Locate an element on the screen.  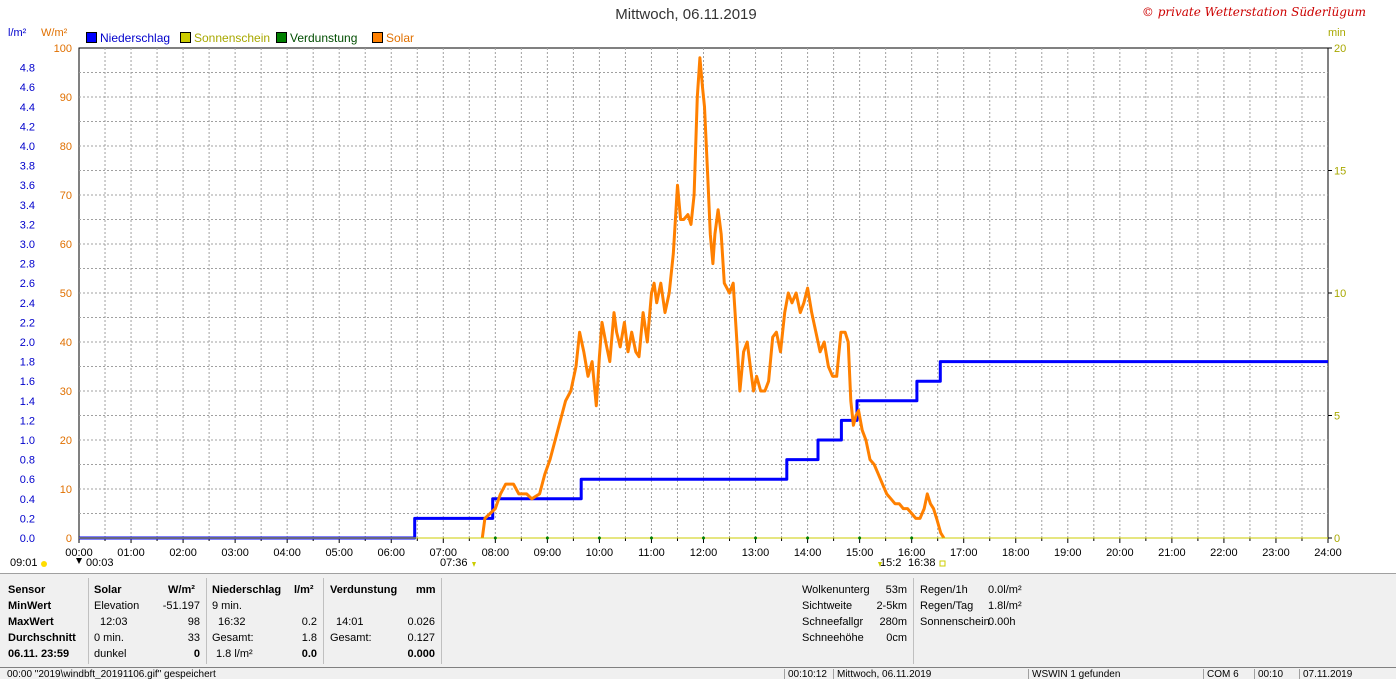
verdunstung-header: Verdunstung is located at coordinates (364, 590).